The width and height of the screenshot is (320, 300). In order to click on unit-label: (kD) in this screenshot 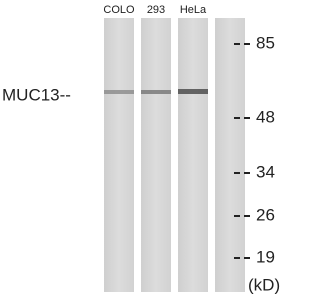, I will do `click(264, 284)`.